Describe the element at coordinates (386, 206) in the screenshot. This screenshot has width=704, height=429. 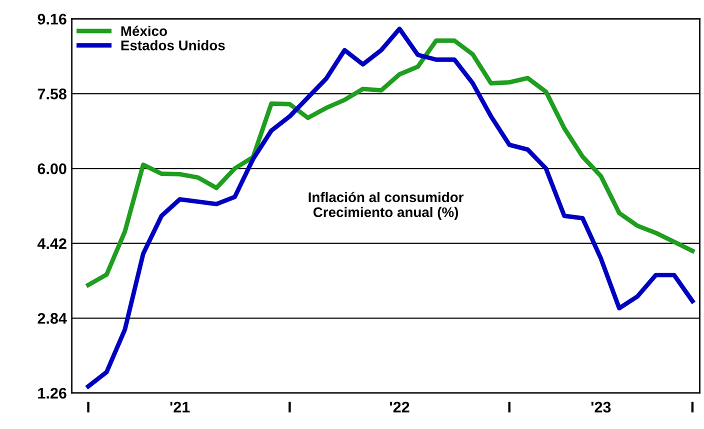
I see `annotation: Inflación al consumidor Crecimiento anual (%)` at that location.